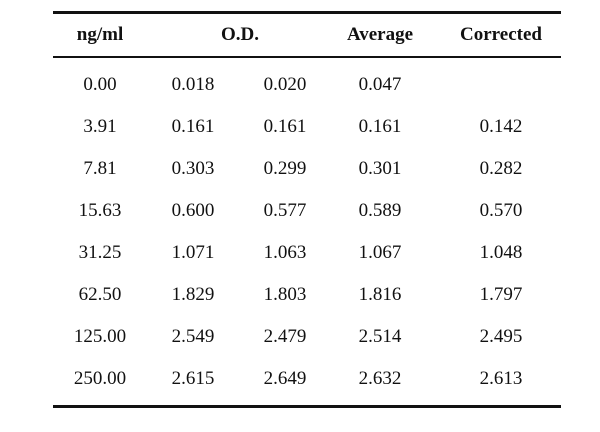  What do you see at coordinates (193, 294) in the screenshot?
I see `cell-od-1: 1.829` at bounding box center [193, 294].